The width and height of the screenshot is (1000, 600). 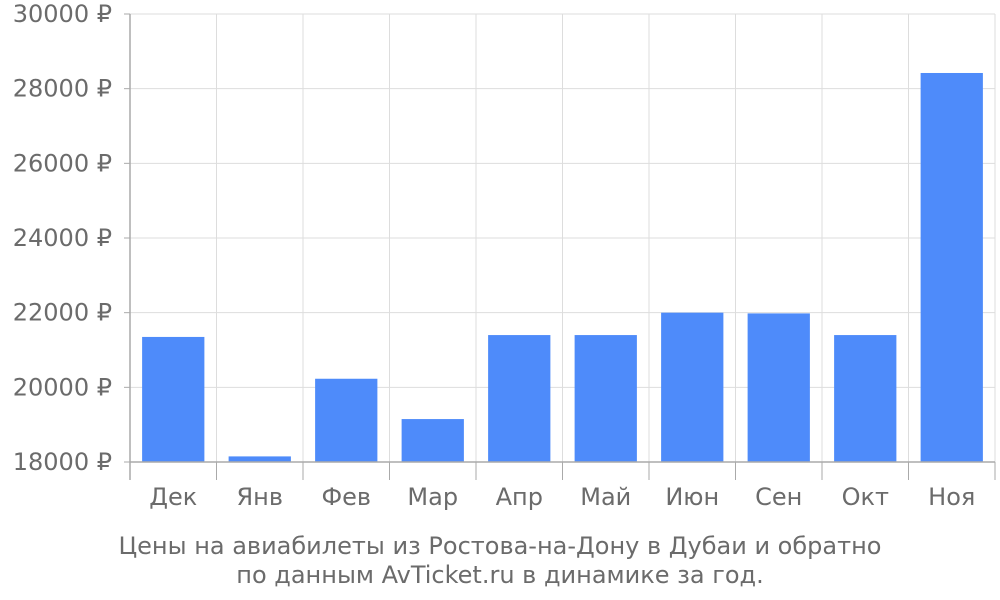 What do you see at coordinates (62, 89) in the screenshot?
I see `y-tick-label: 28000 ₽` at bounding box center [62, 89].